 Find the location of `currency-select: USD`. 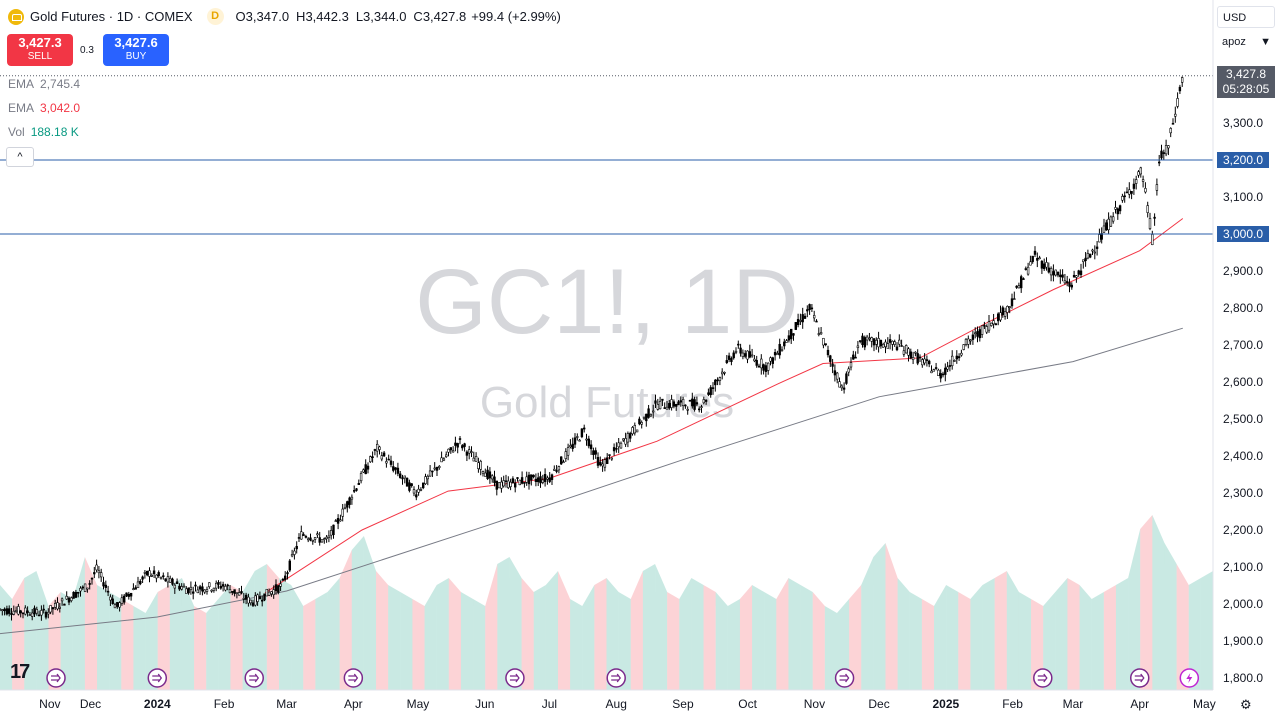

currency-select: USD is located at coordinates (1246, 17).